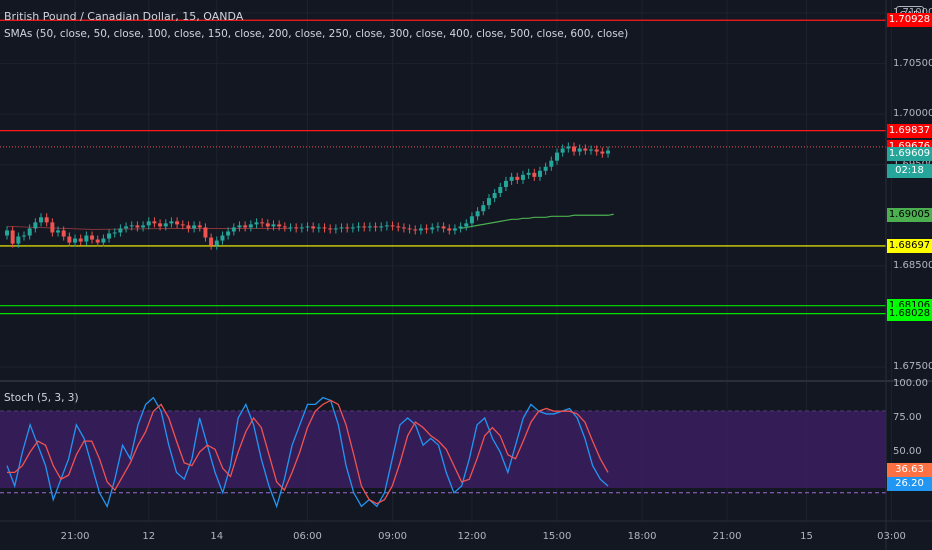 The image size is (932, 550). I want to click on stoch-d-line, so click(308, 452).